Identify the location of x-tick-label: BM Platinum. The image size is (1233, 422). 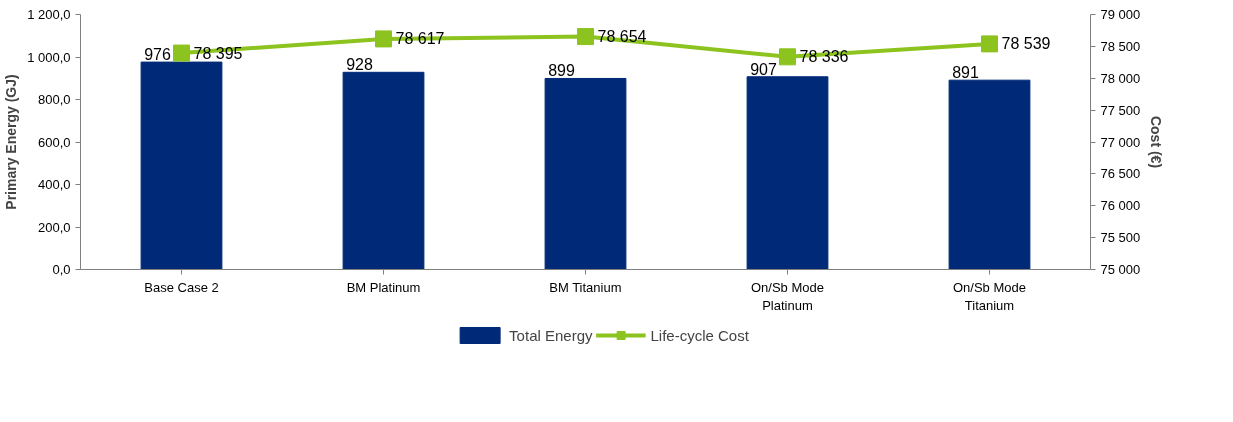
(383, 287).